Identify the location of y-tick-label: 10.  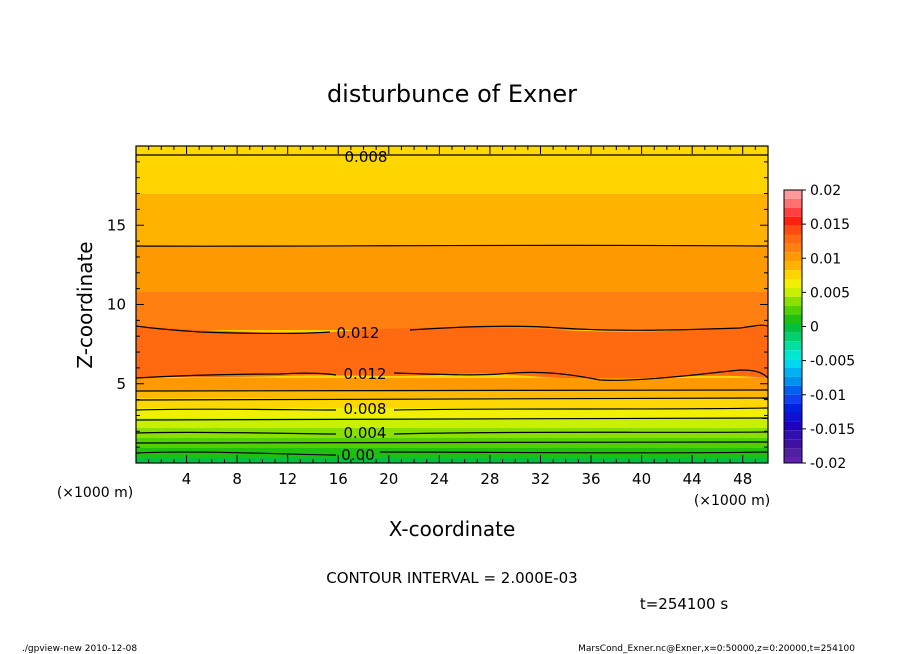
(116, 305).